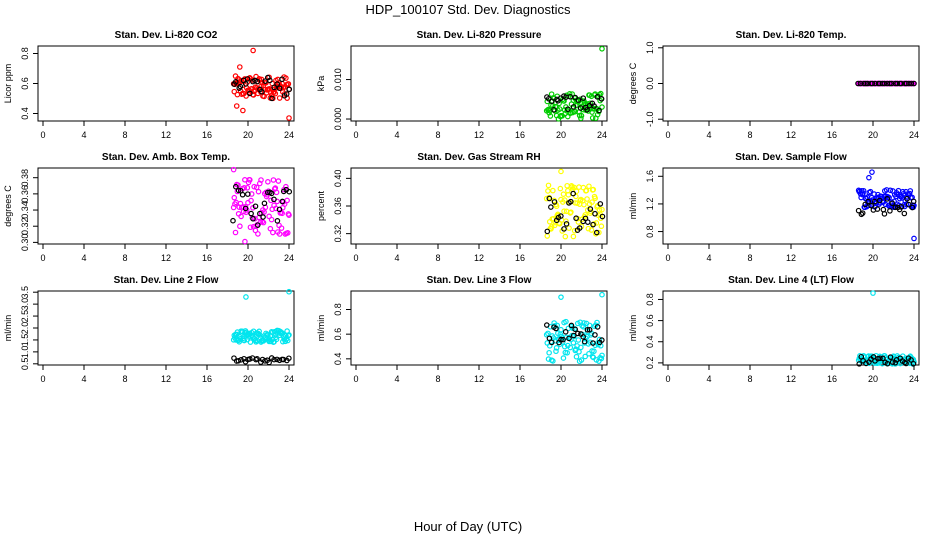 Image resolution: width=936 pixels, height=540 pixels. Describe the element at coordinates (650, 83) in the screenshot. I see `y-tick-label: 0.0` at that location.